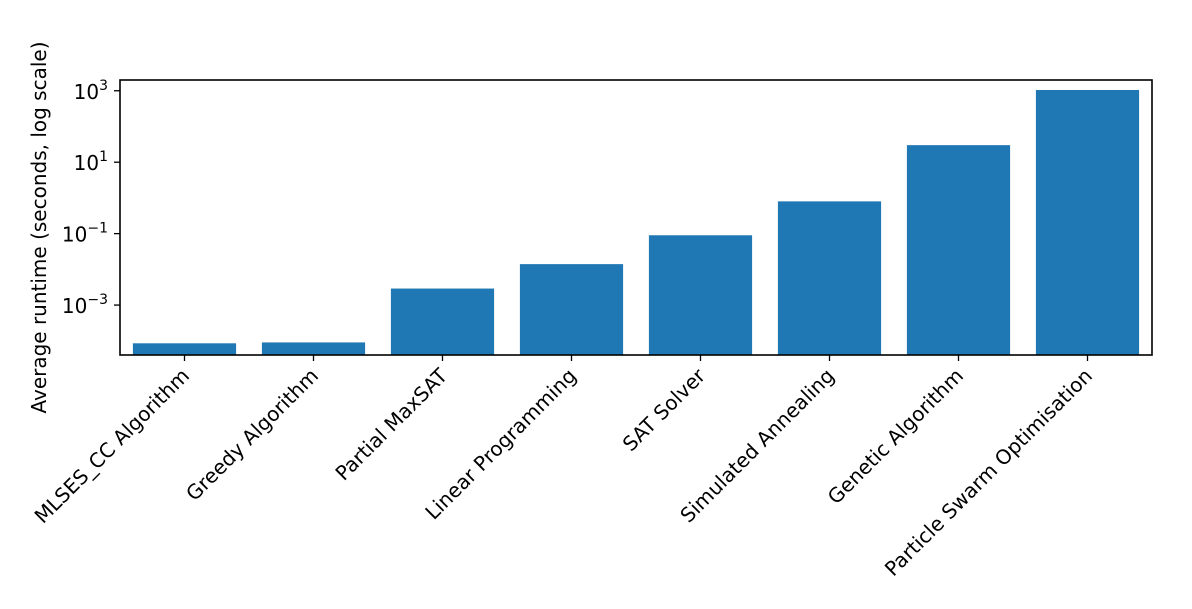 This screenshot has height=609, width=1192. I want to click on y-tick-label: 10¹, so click(91, 162).